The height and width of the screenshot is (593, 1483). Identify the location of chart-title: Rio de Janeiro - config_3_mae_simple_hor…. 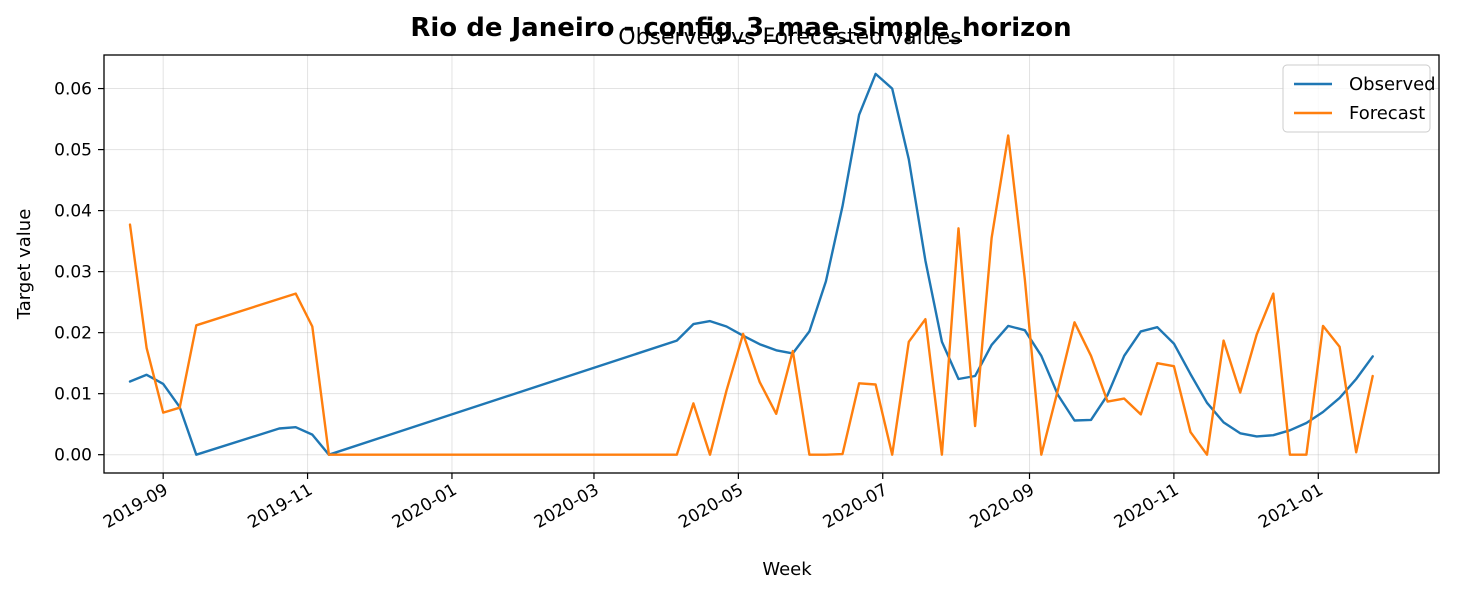
(740, 28).